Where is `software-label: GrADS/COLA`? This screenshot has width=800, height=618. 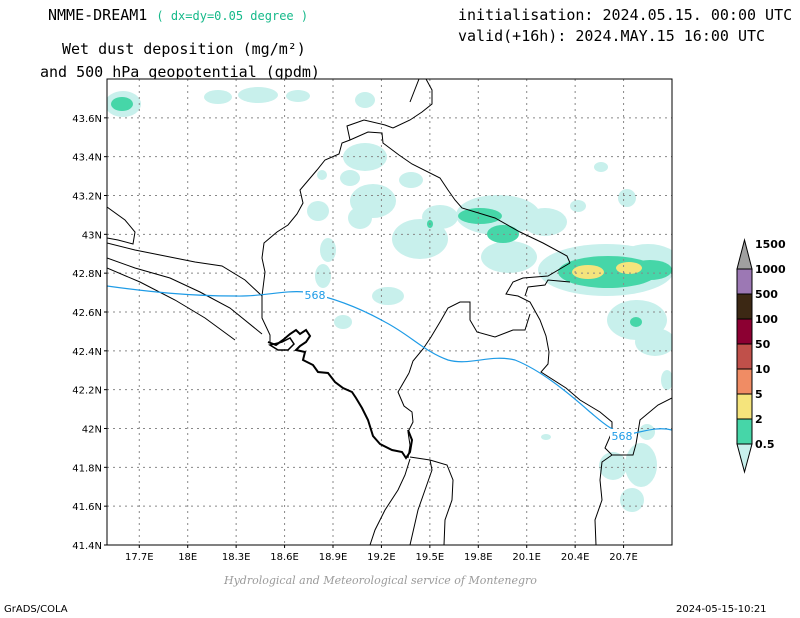
software-label: GrADS/COLA is located at coordinates (36, 609).